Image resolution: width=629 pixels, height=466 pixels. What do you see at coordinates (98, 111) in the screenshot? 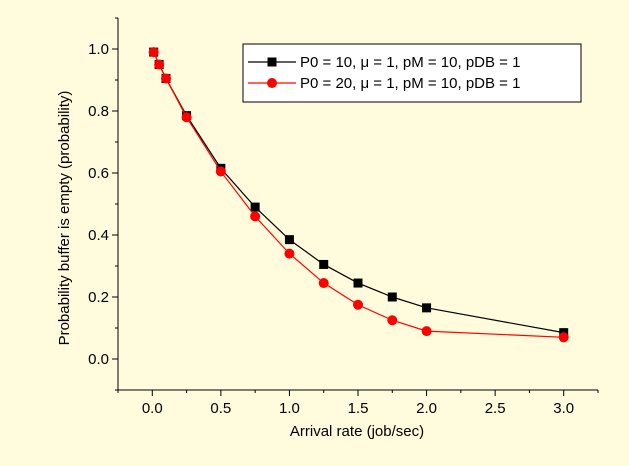
I see `y-tick-label-4: 0.8` at bounding box center [98, 111].